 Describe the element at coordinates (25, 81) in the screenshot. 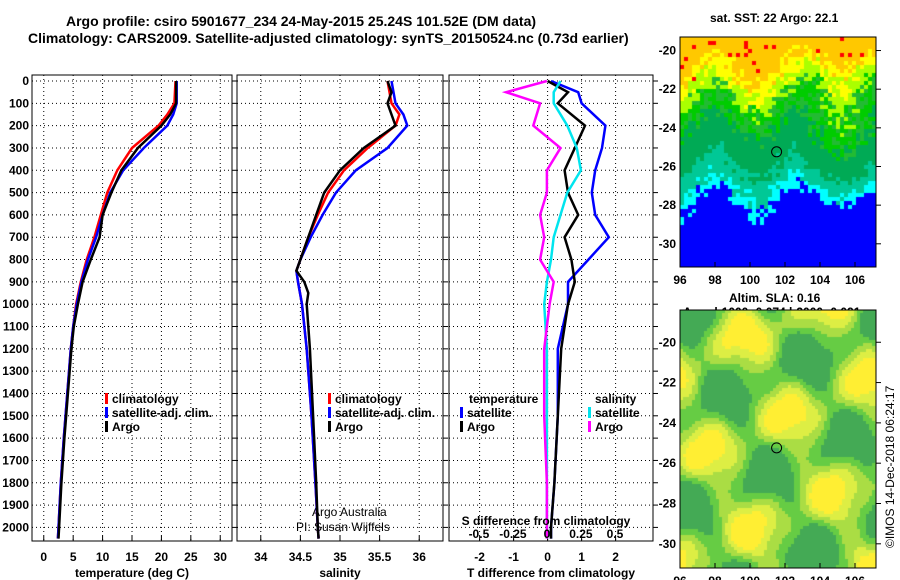

I see `y-tick-label: 0` at that location.